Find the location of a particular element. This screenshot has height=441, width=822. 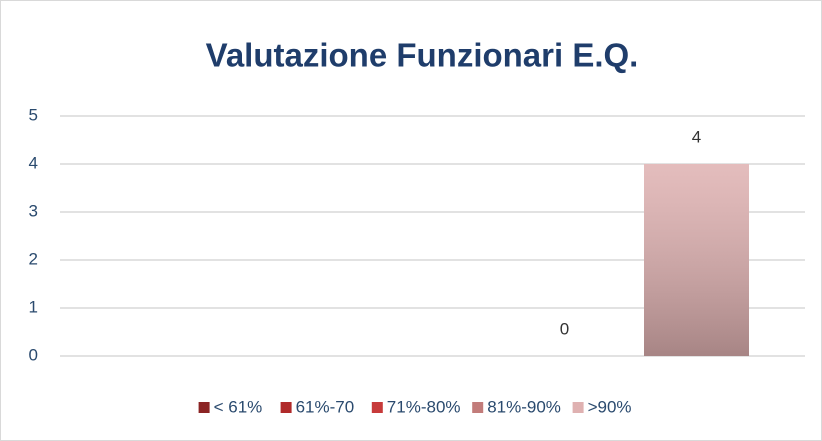

legend-label: >90% is located at coordinates (610, 406).